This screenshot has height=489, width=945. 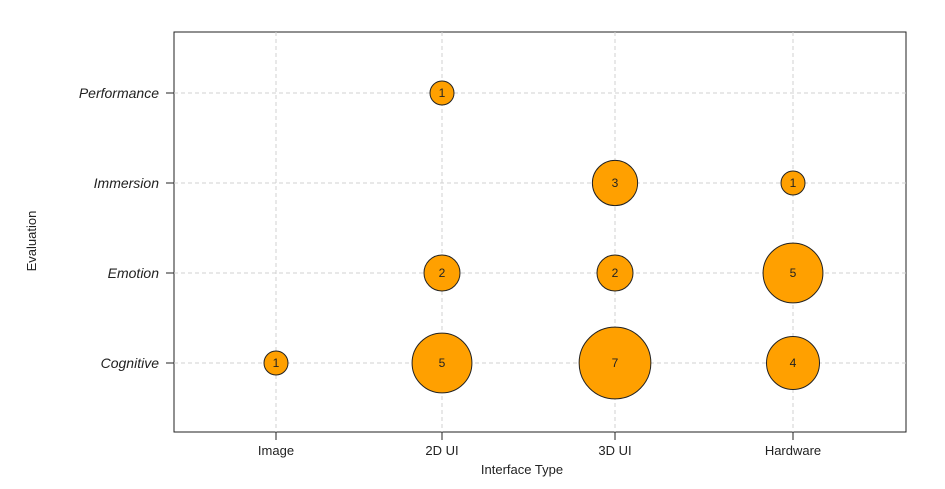 I want to click on y-axis-label: Evaluation, so click(x=31, y=241).